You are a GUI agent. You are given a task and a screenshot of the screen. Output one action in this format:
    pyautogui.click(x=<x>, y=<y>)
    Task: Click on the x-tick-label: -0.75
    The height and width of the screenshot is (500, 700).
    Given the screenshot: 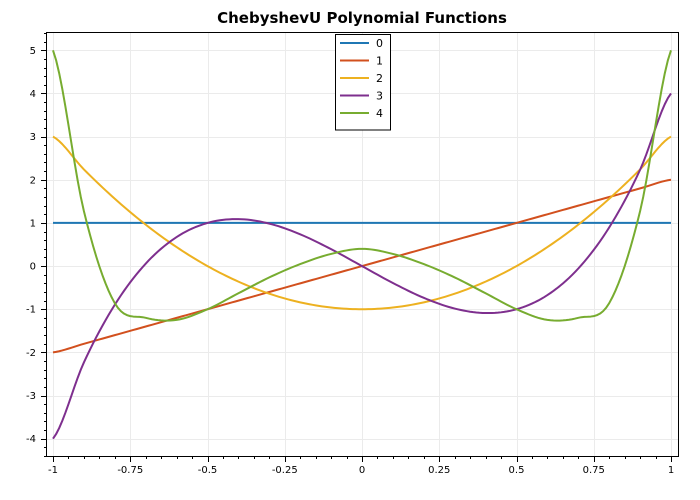 What is the action you would take?
    pyautogui.click(x=130, y=470)
    